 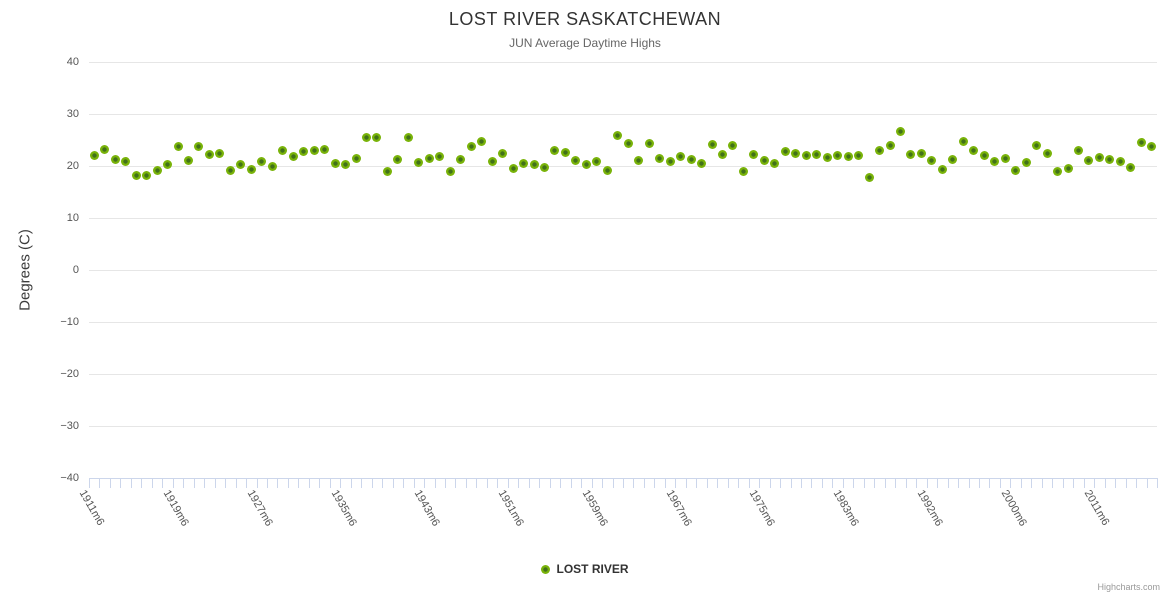 What do you see at coordinates (585, 569) in the screenshot?
I see `legend-item-lost-river: LOST RIVER` at bounding box center [585, 569].